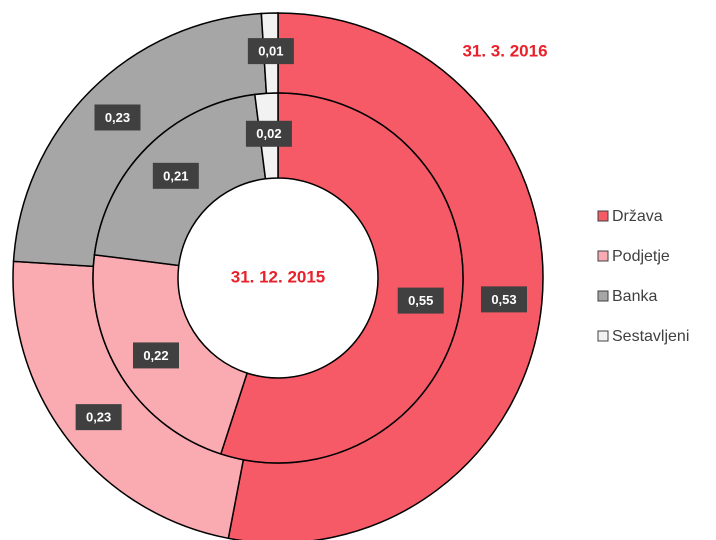 The height and width of the screenshot is (540, 716). I want to click on value-label: 0,53, so click(503, 299).